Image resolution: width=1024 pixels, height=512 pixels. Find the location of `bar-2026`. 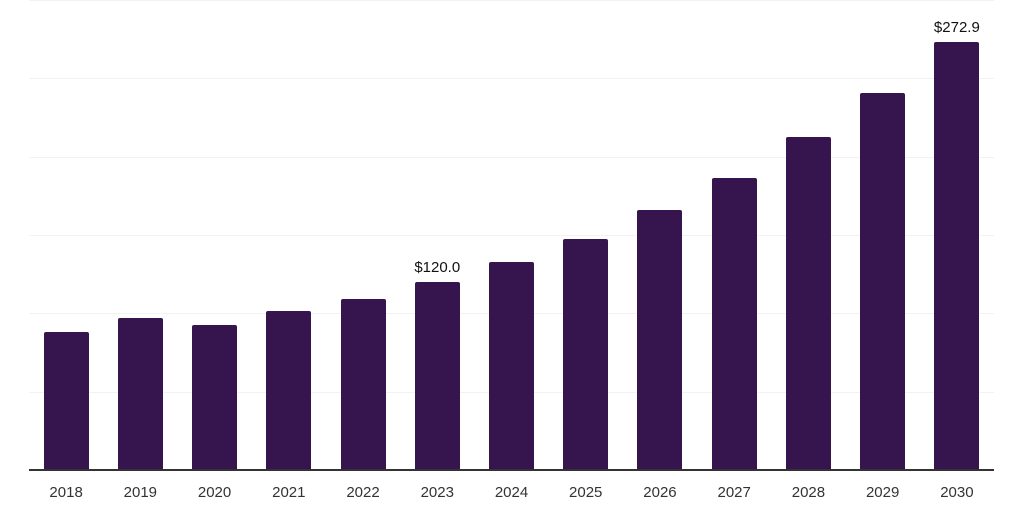

bar-2026 is located at coordinates (660, 339).